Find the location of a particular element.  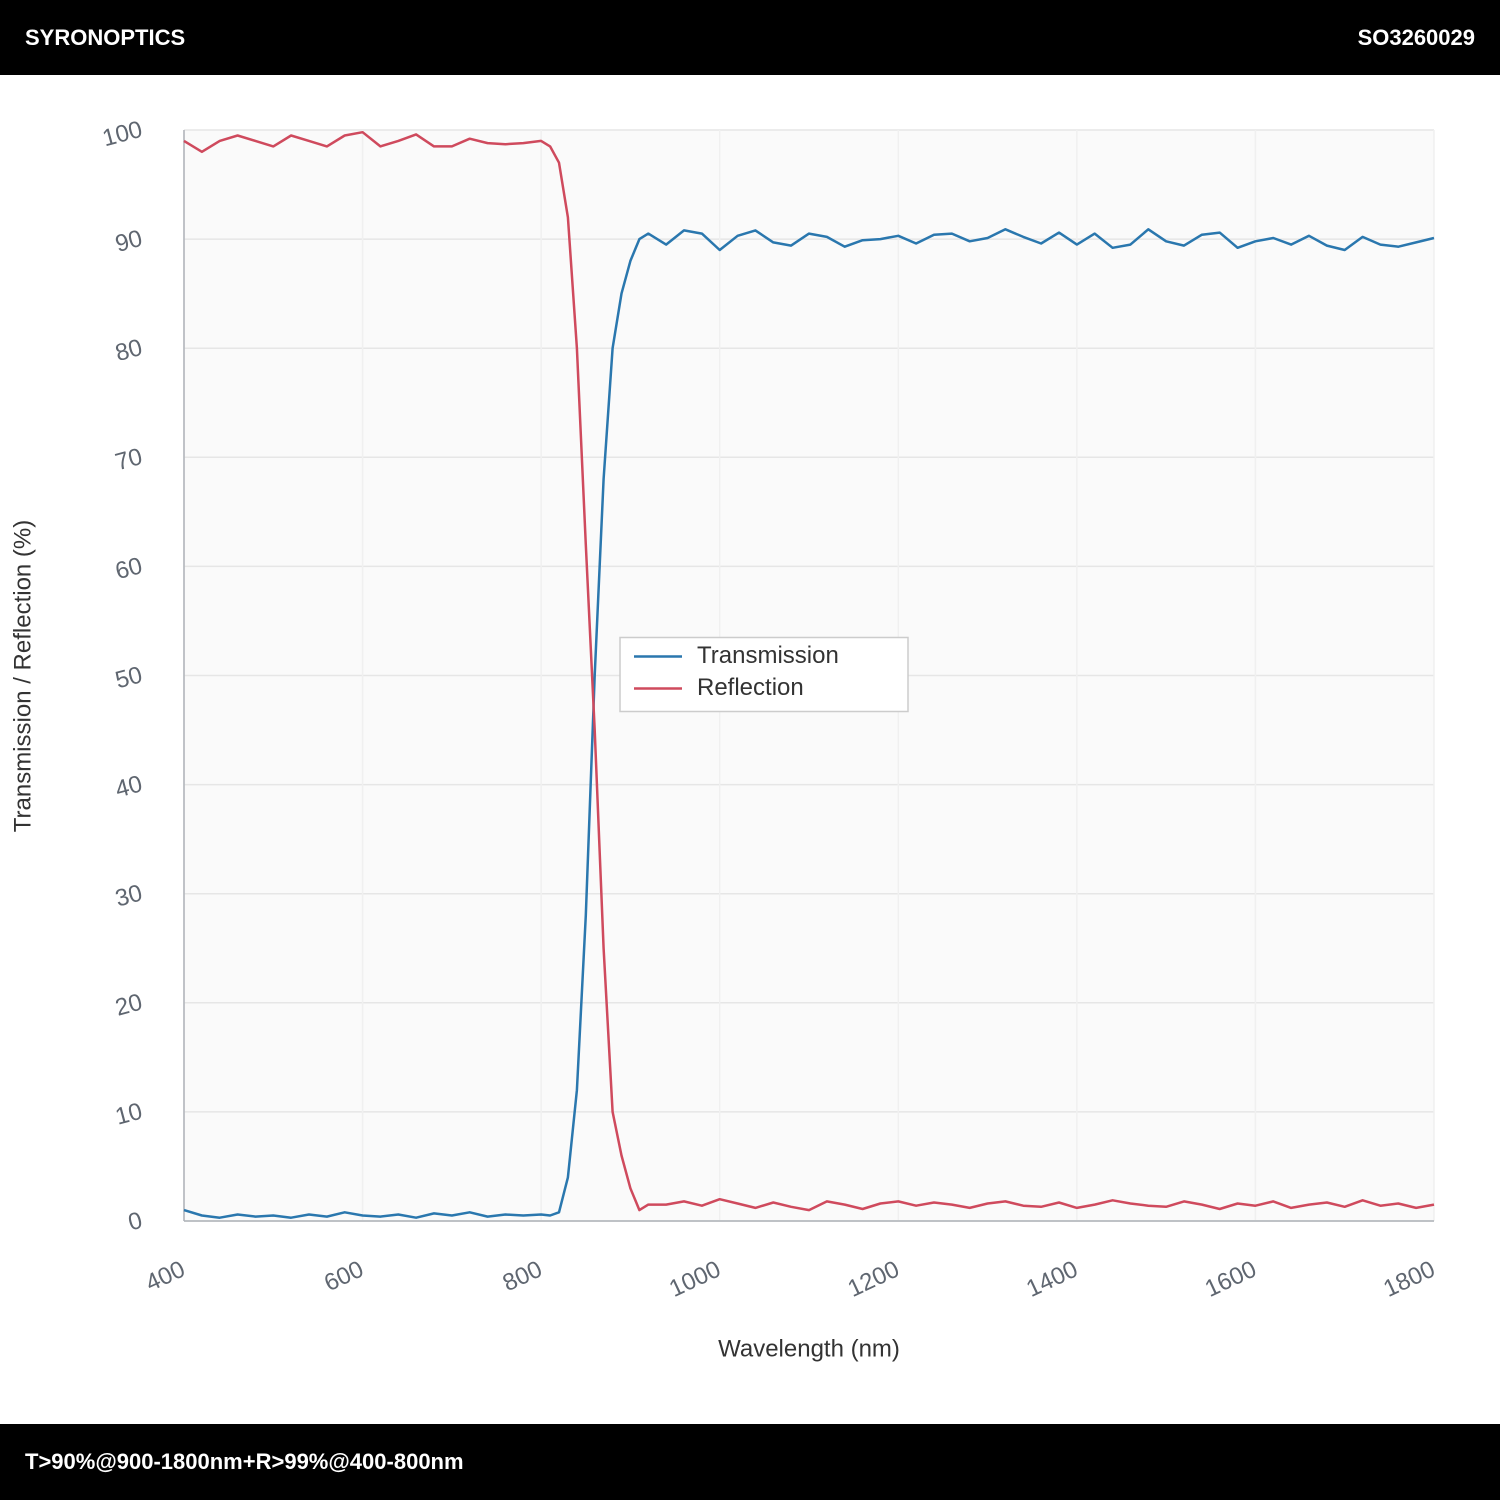

code: SO3260029 is located at coordinates (1416, 37).